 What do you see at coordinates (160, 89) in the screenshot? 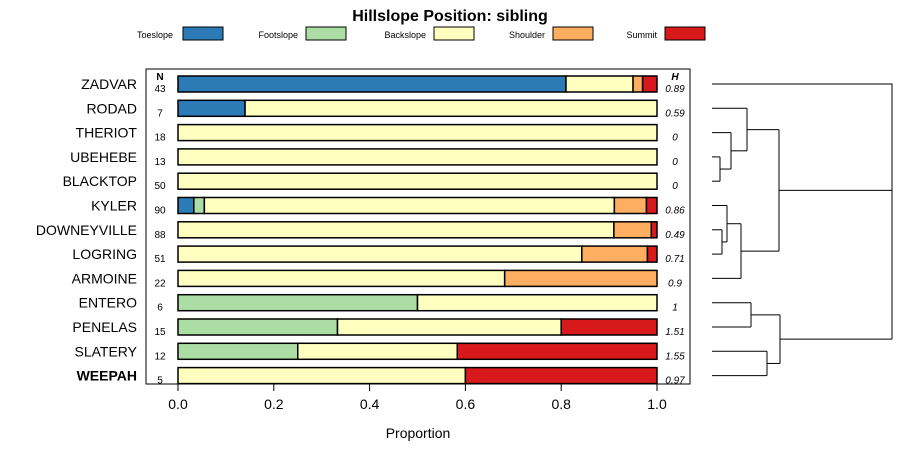
I see `n-value: 43` at bounding box center [160, 89].